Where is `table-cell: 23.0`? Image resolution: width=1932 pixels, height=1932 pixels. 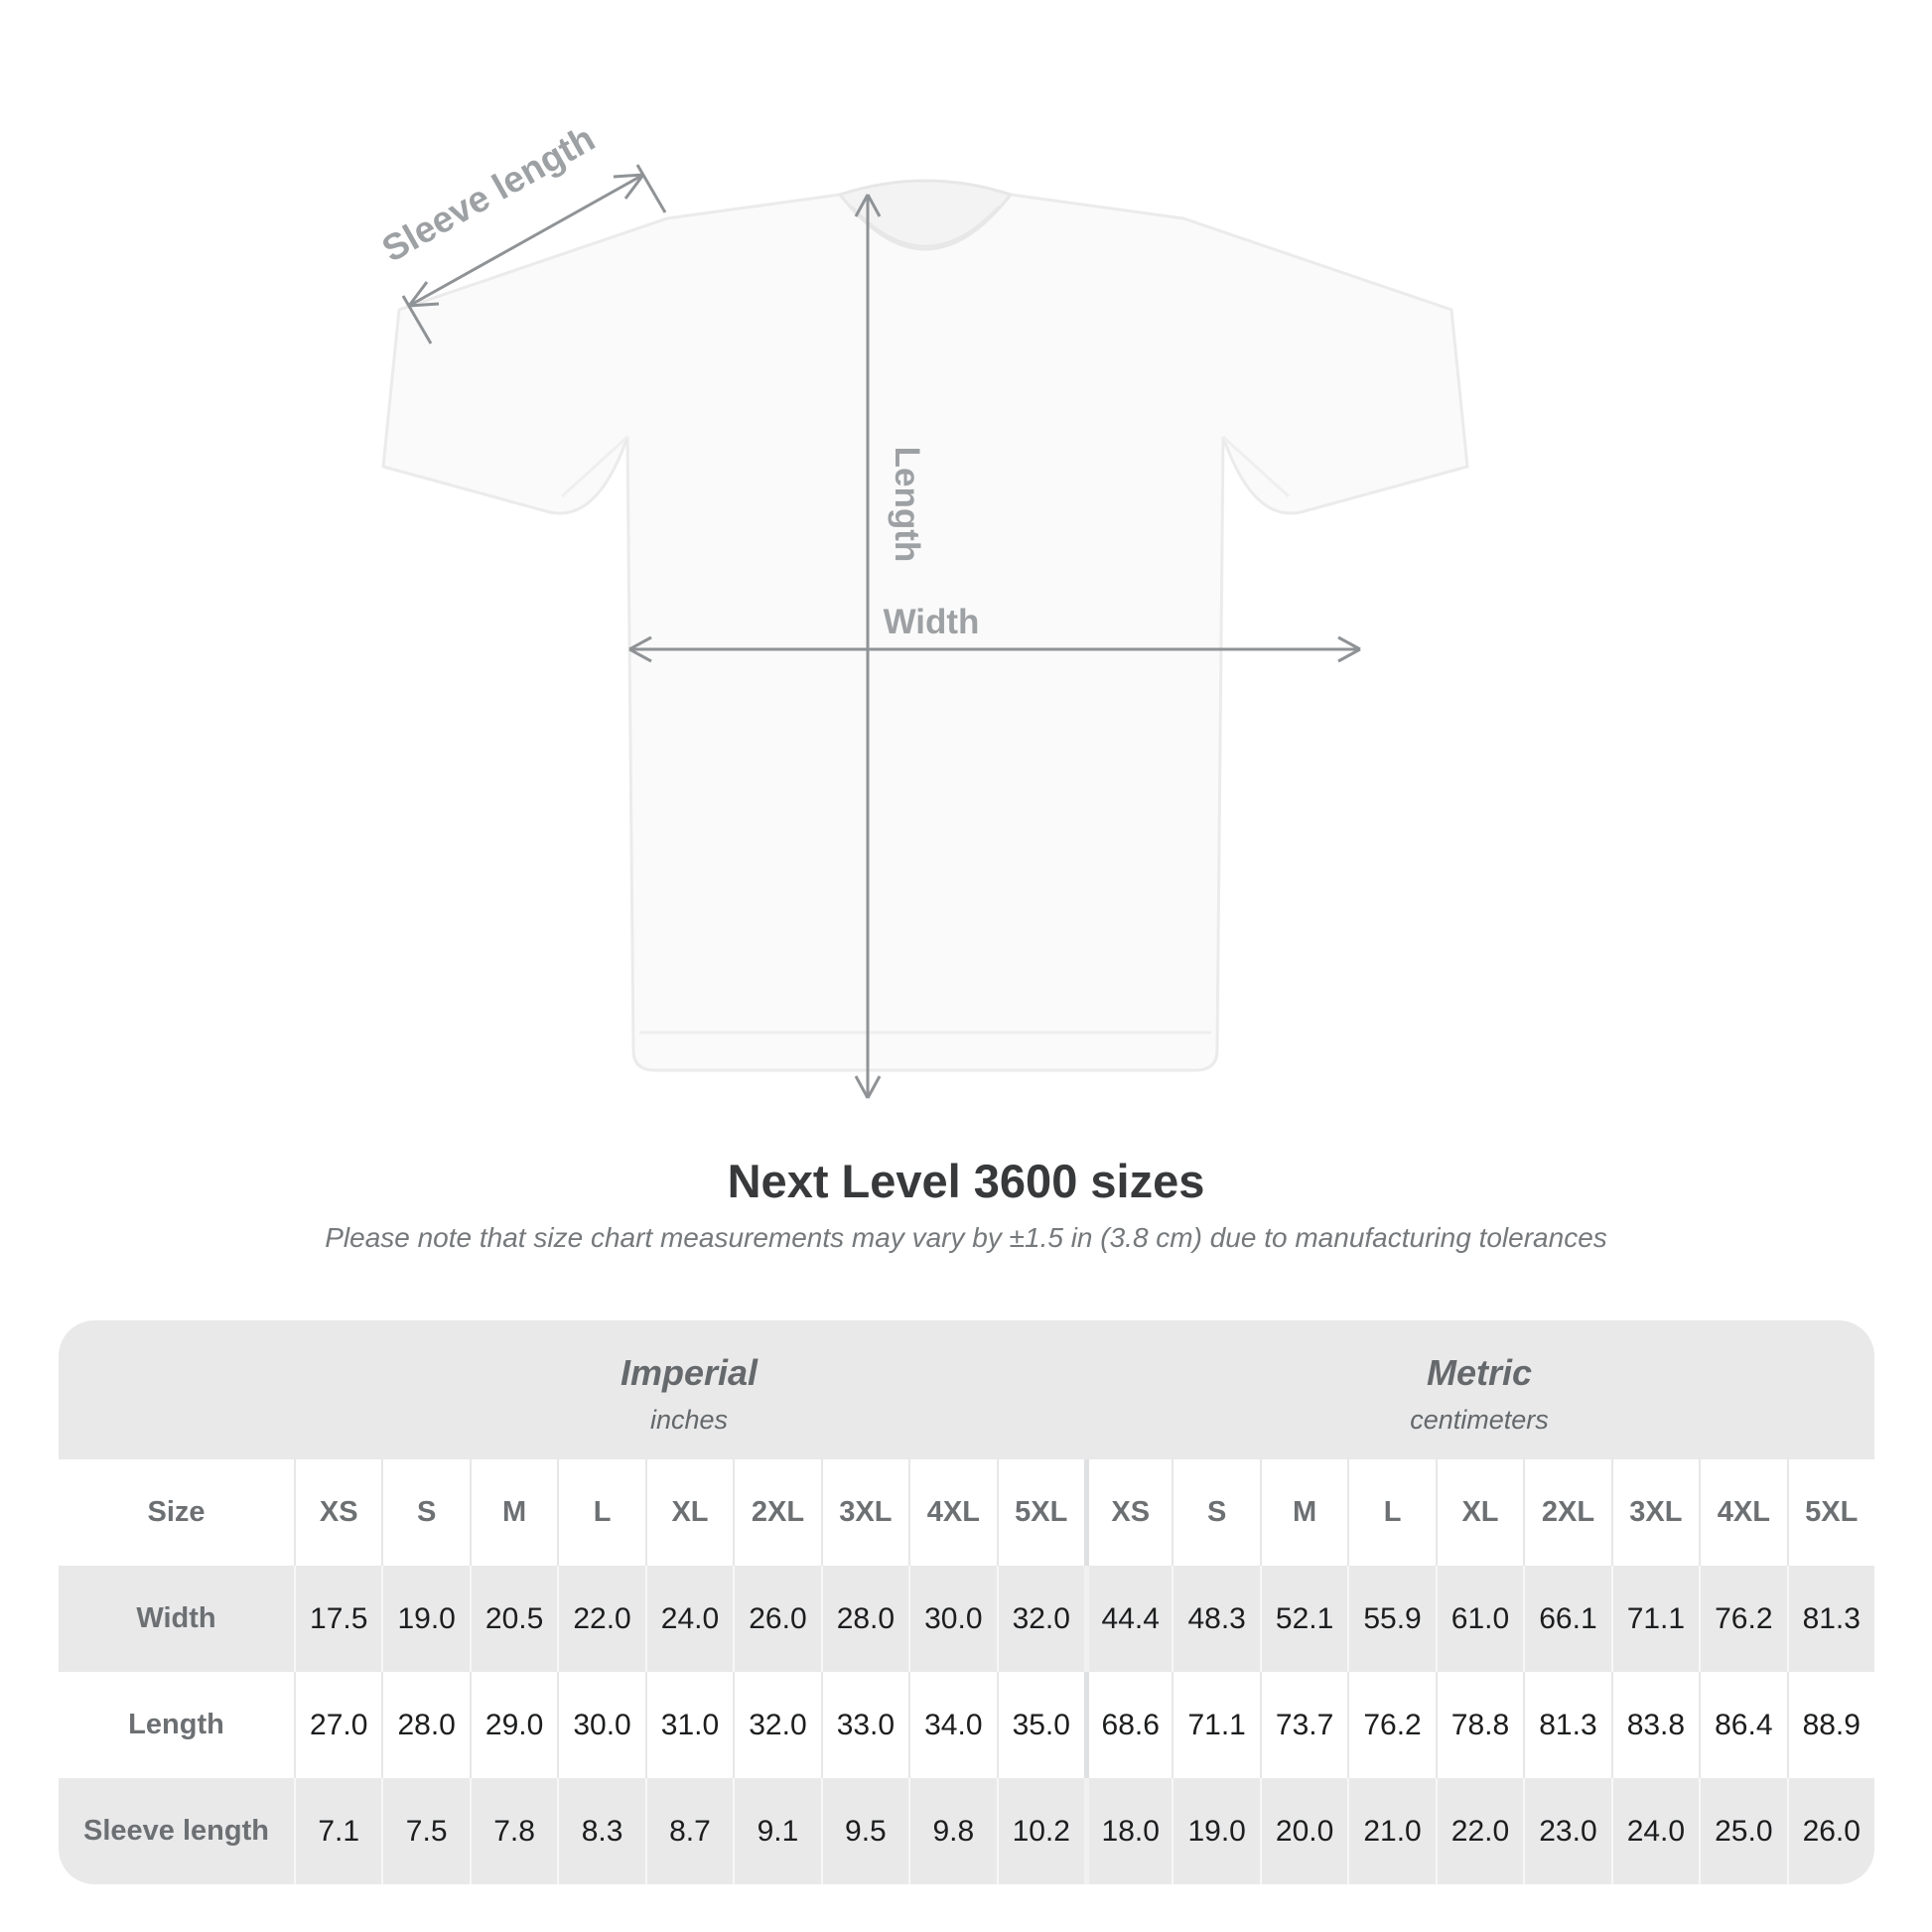 table-cell: 23.0 is located at coordinates (1566, 1831).